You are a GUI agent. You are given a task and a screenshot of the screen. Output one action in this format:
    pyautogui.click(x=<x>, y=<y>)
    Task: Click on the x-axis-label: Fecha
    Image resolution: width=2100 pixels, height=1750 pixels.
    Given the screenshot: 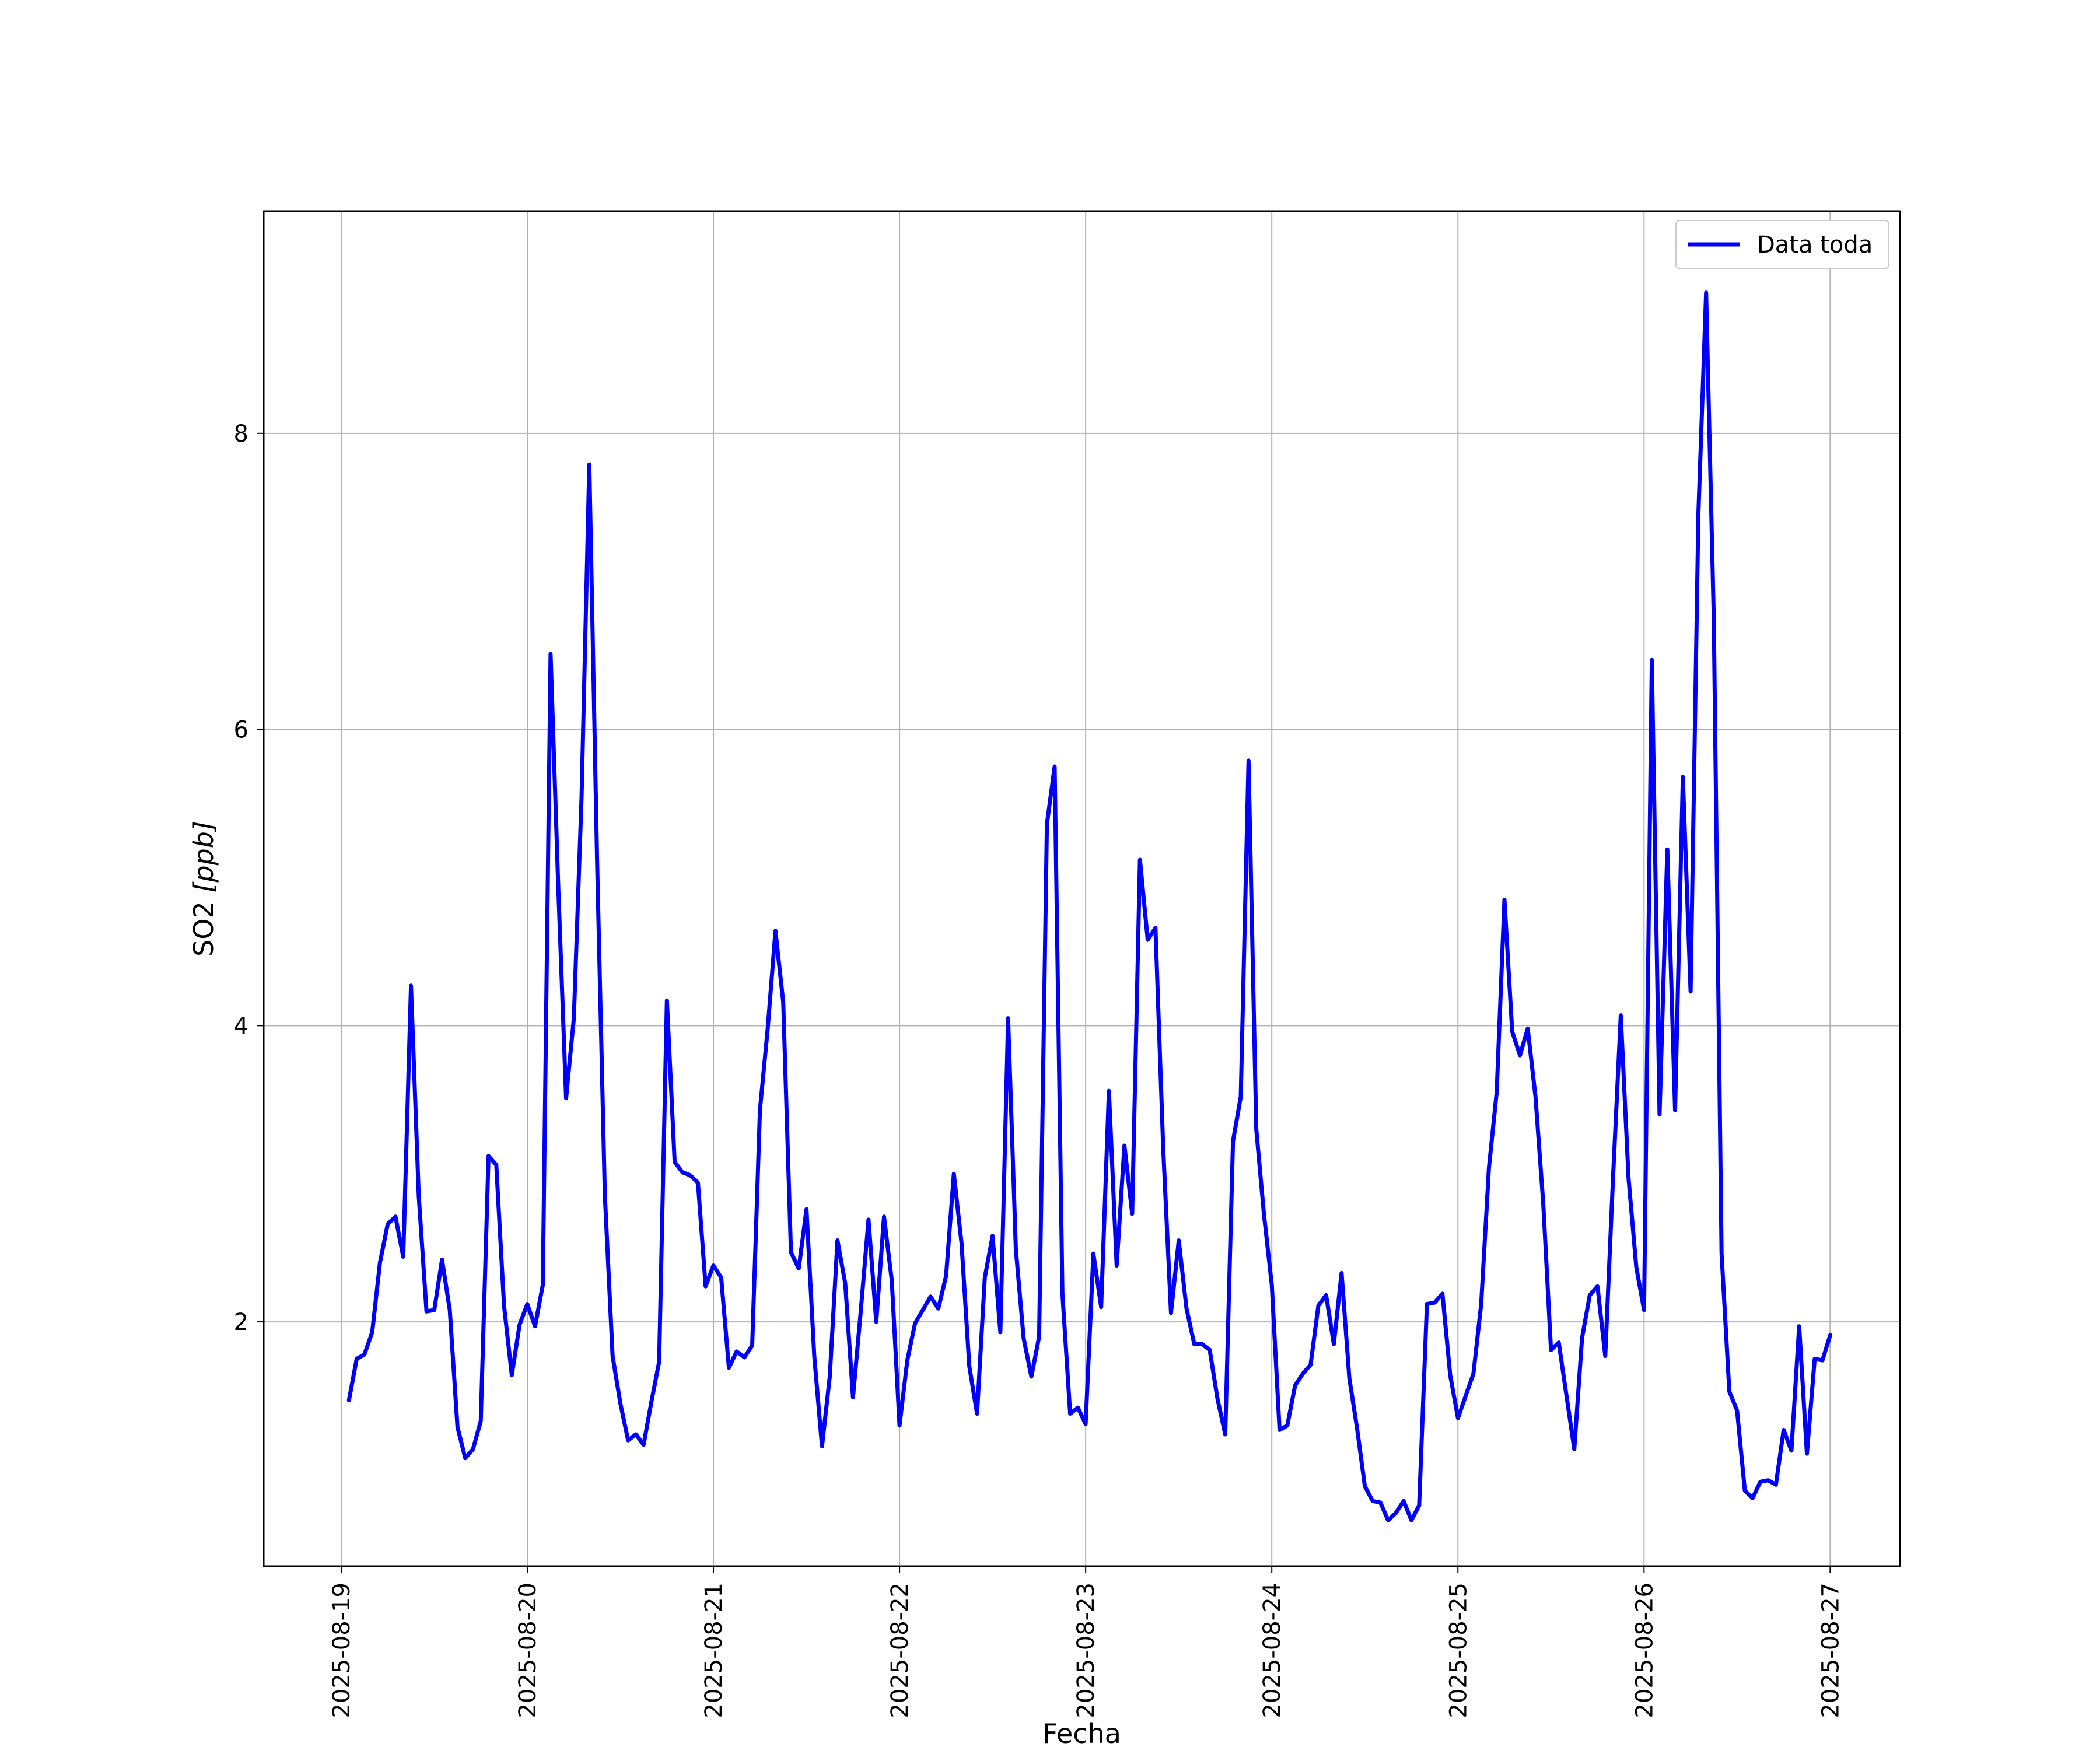 What is the action you would take?
    pyautogui.click(x=1081, y=1733)
    